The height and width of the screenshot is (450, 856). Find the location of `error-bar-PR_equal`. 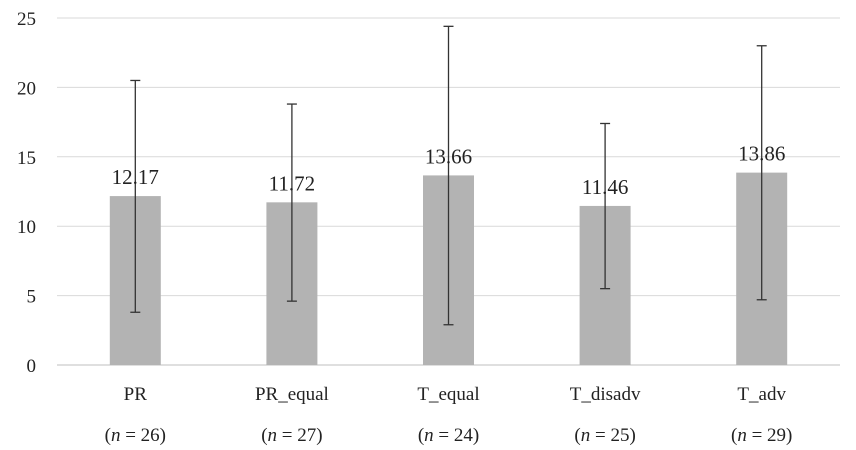

error-bar-PR_equal is located at coordinates (291, 202).